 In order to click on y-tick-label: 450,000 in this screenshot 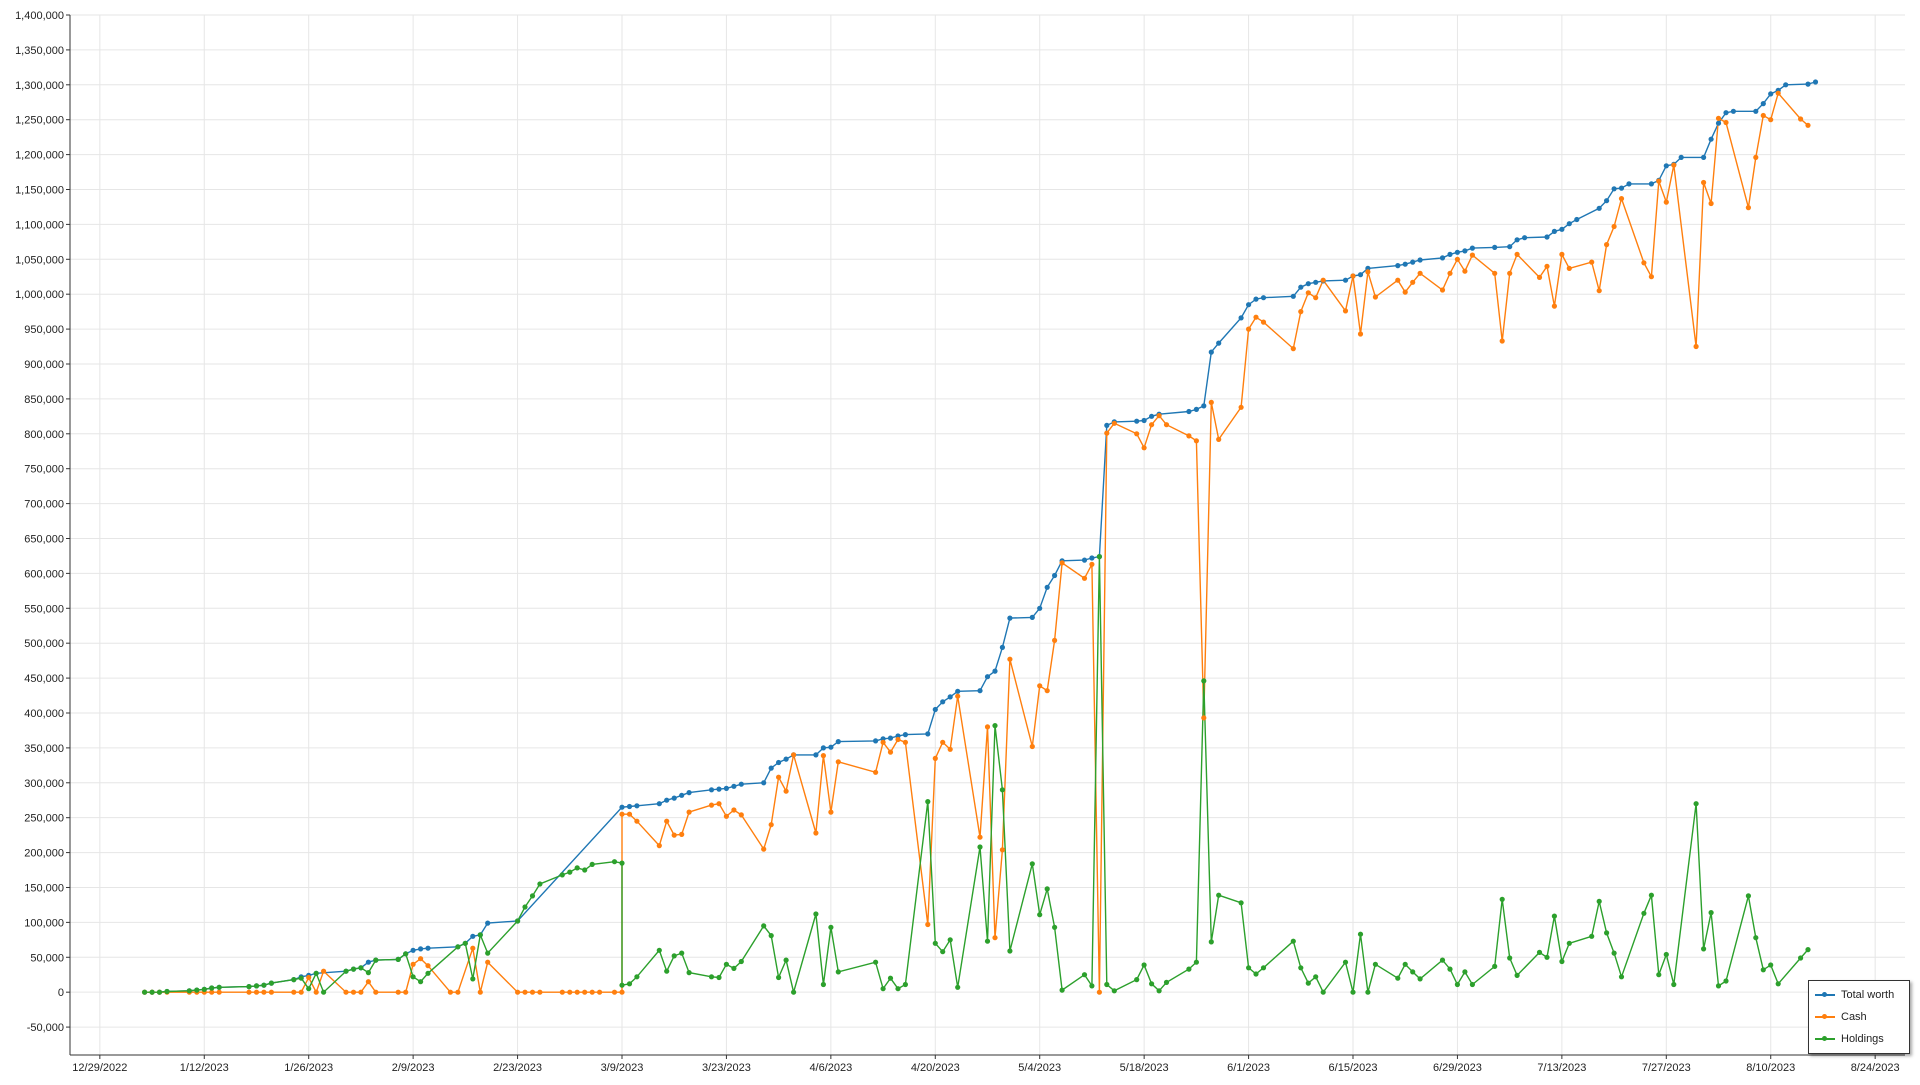, I will do `click(44, 679)`.